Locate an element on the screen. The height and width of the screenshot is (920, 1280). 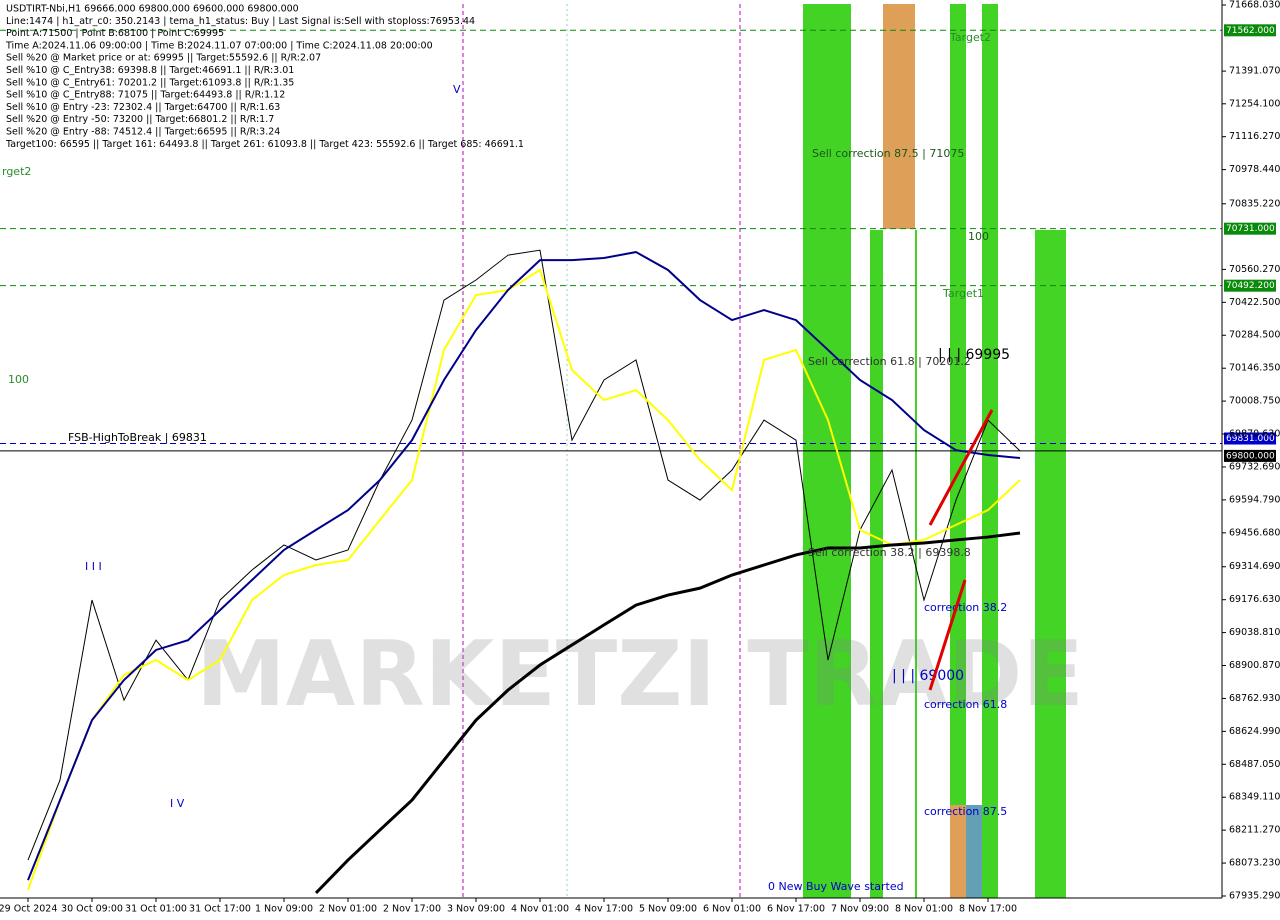
y-tick-label: 68487.050 is located at coordinates (1254, 764).